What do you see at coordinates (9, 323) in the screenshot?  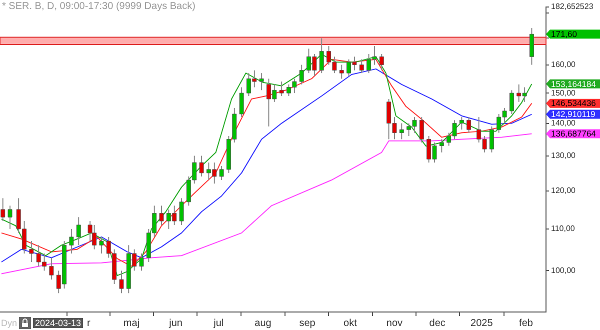 I see `text: Dyn` at bounding box center [9, 323].